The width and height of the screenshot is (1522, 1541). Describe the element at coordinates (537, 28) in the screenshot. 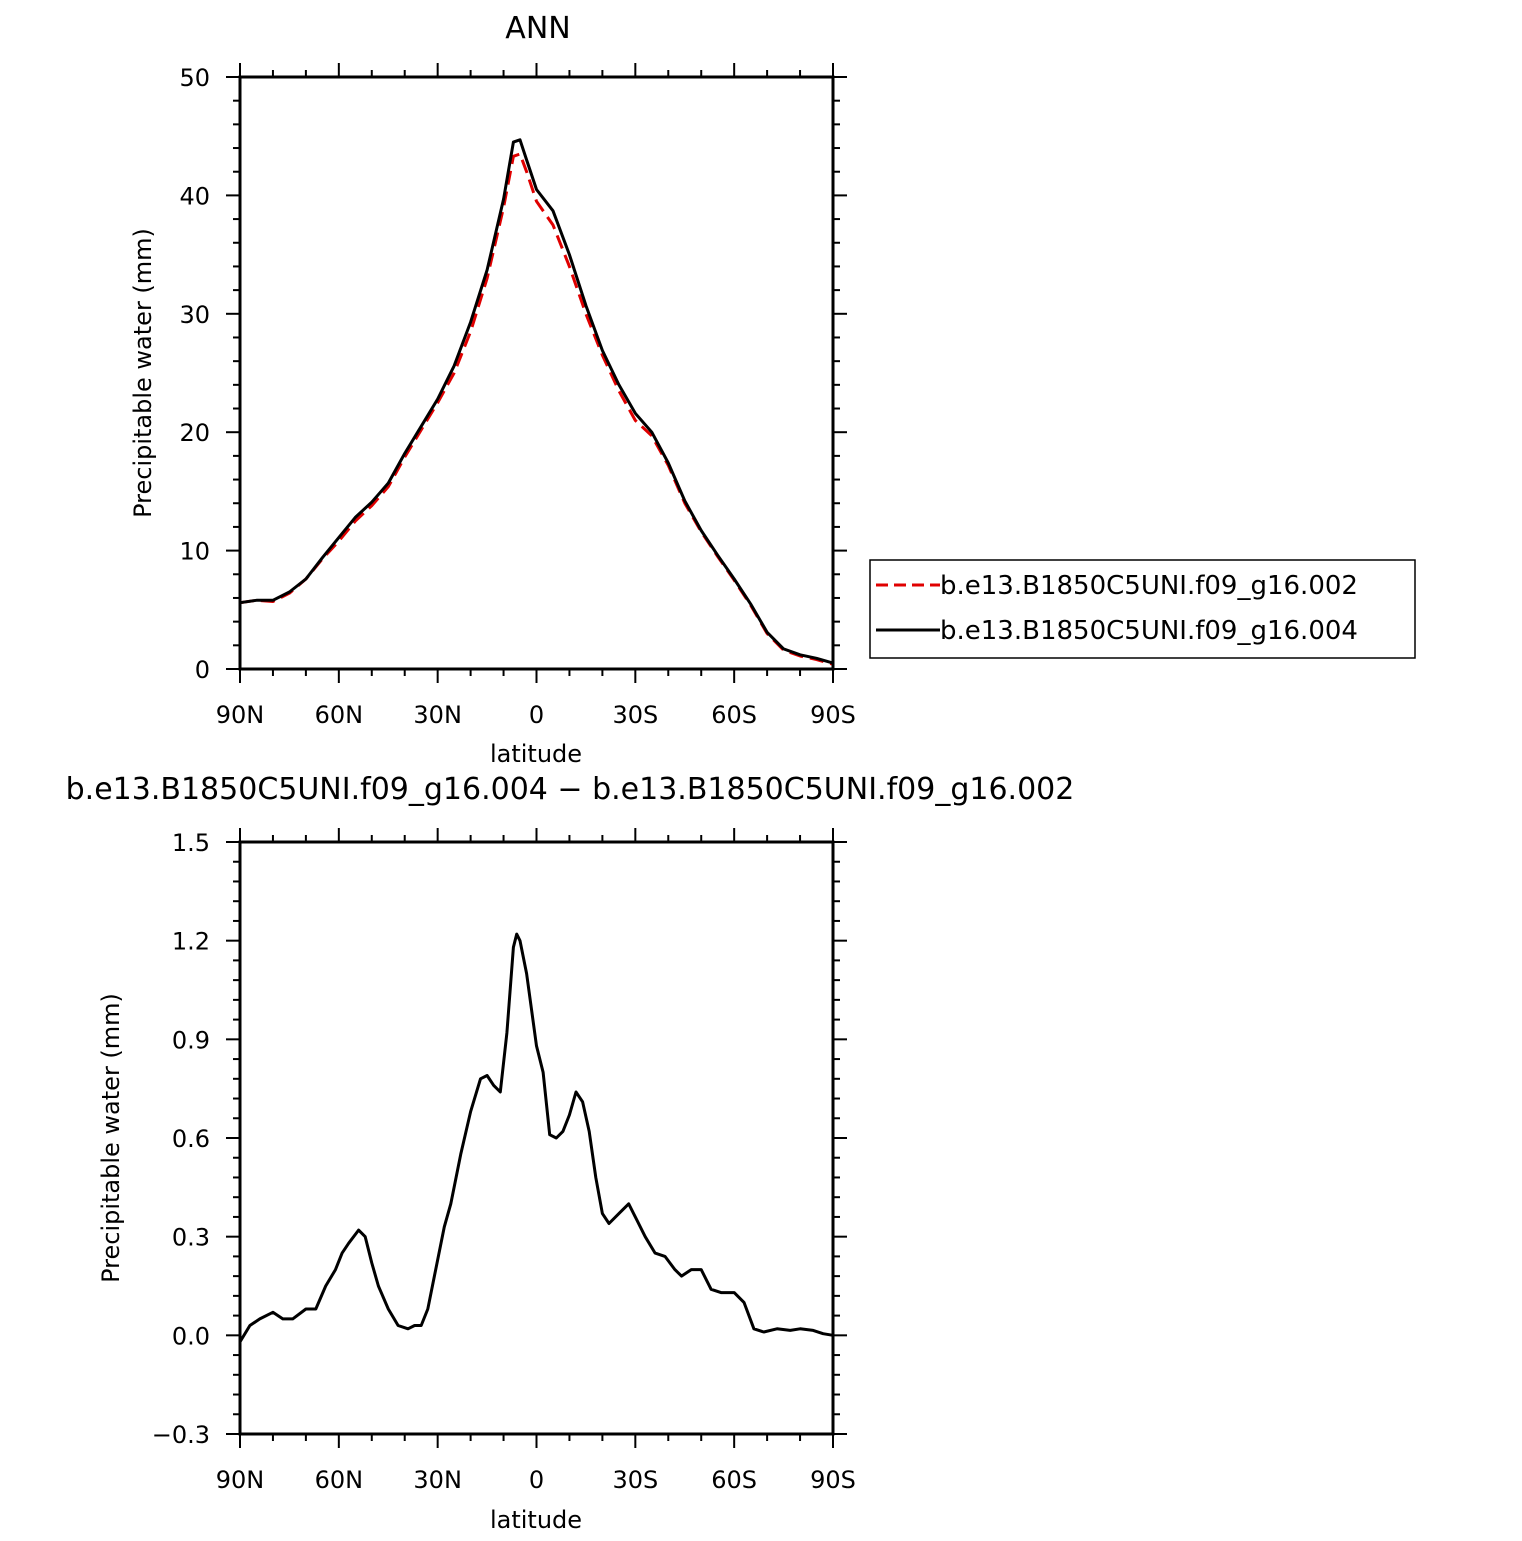

I see `top-panel-title: ANN` at that location.